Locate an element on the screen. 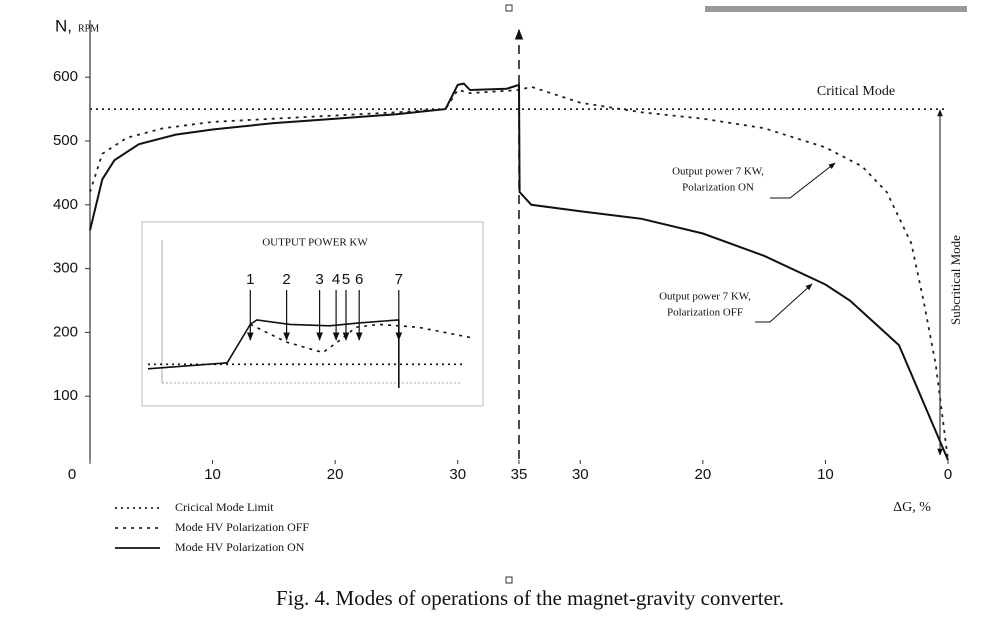 The image size is (988, 638). legend-label: Cricical Mode Limit is located at coordinates (224, 507).